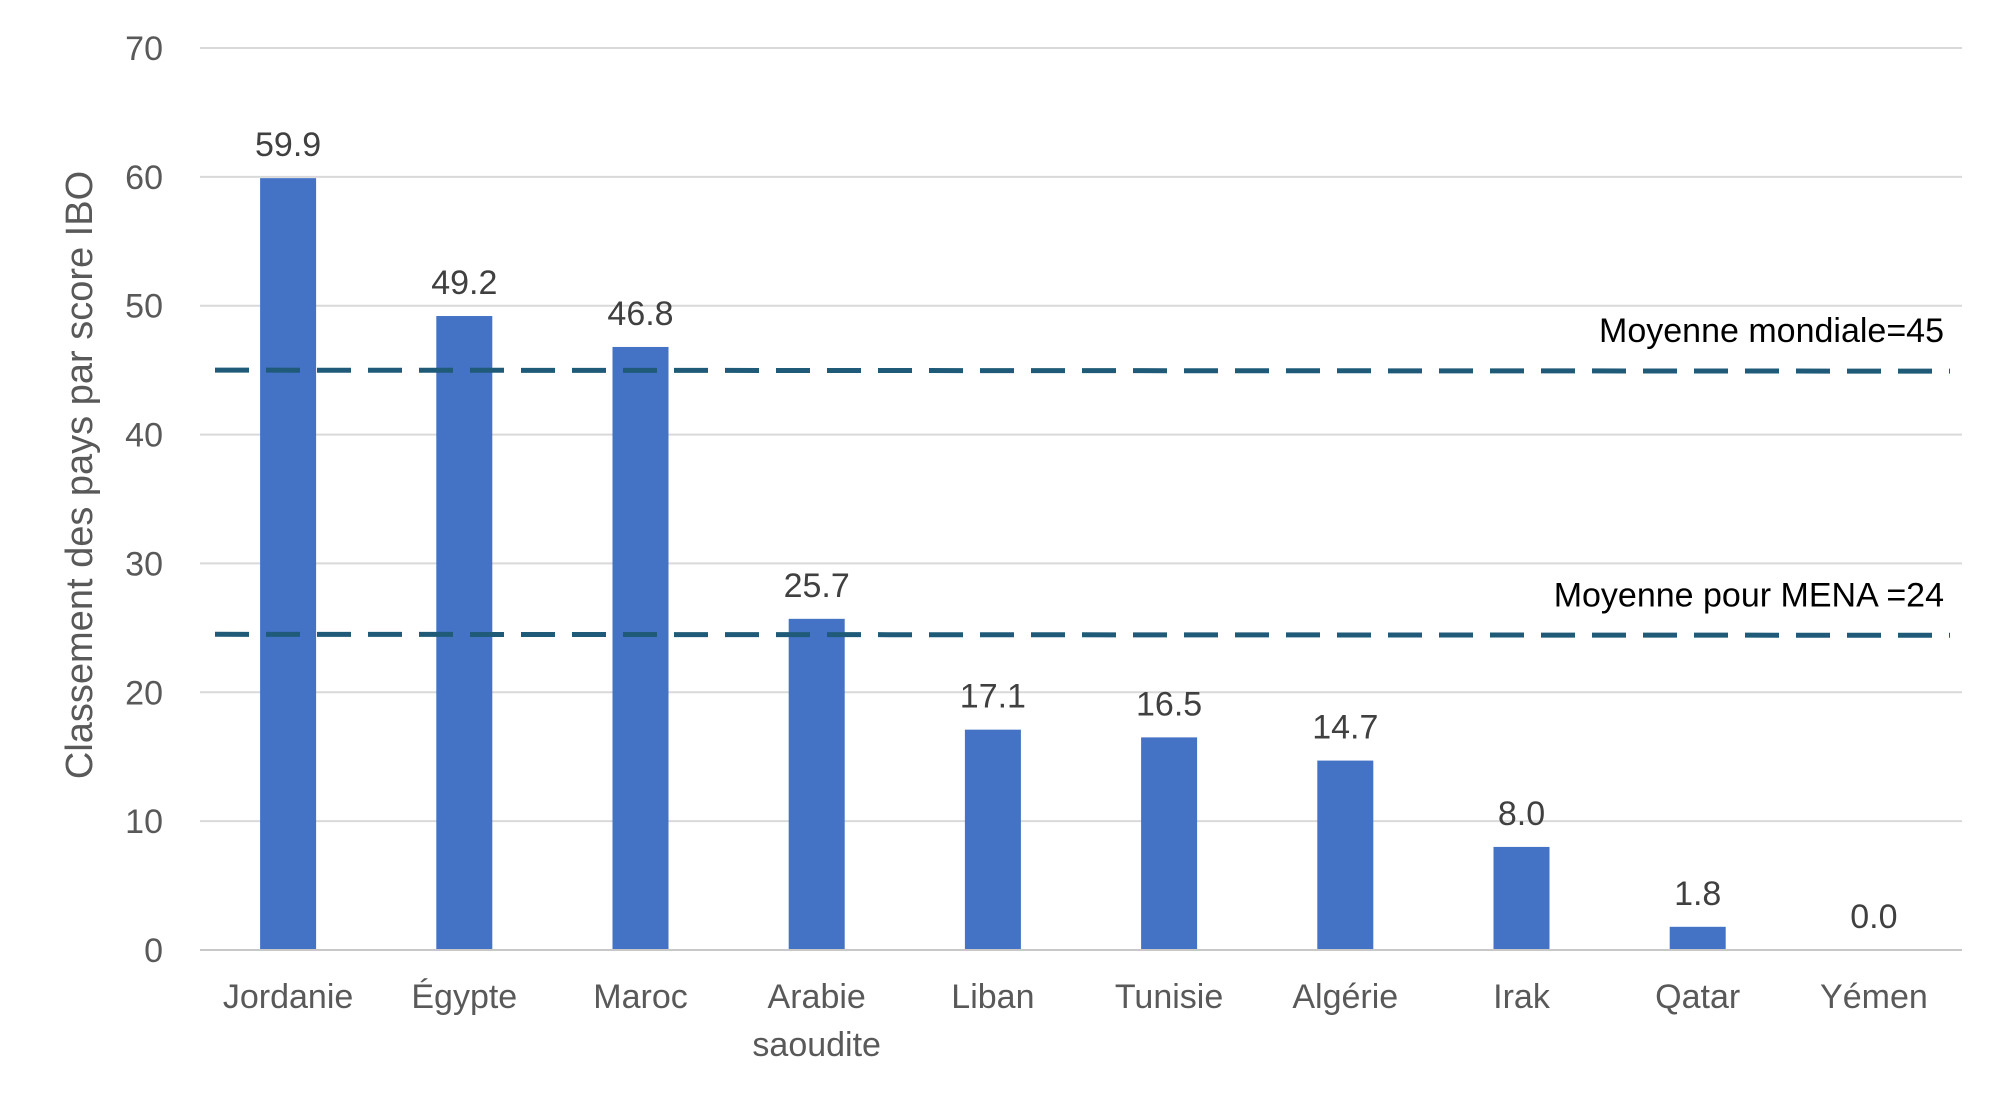 The width and height of the screenshot is (2000, 1098). What do you see at coordinates (992, 997) in the screenshot?
I see `x-tick-label: Liban` at bounding box center [992, 997].